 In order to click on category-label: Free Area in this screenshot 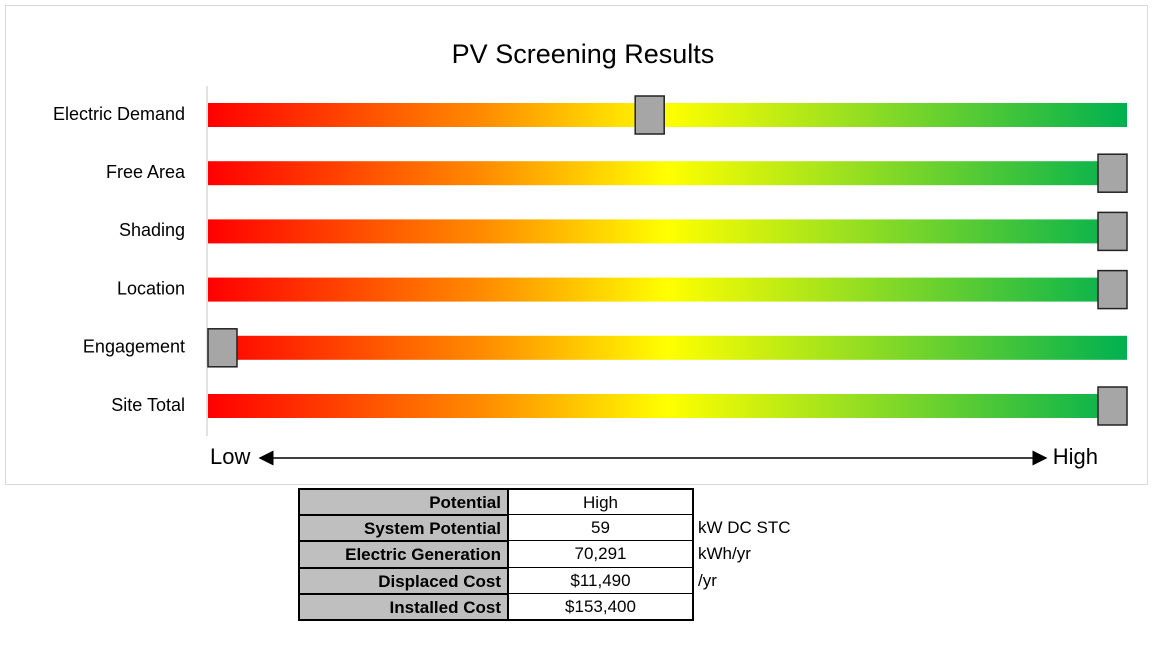, I will do `click(146, 172)`.